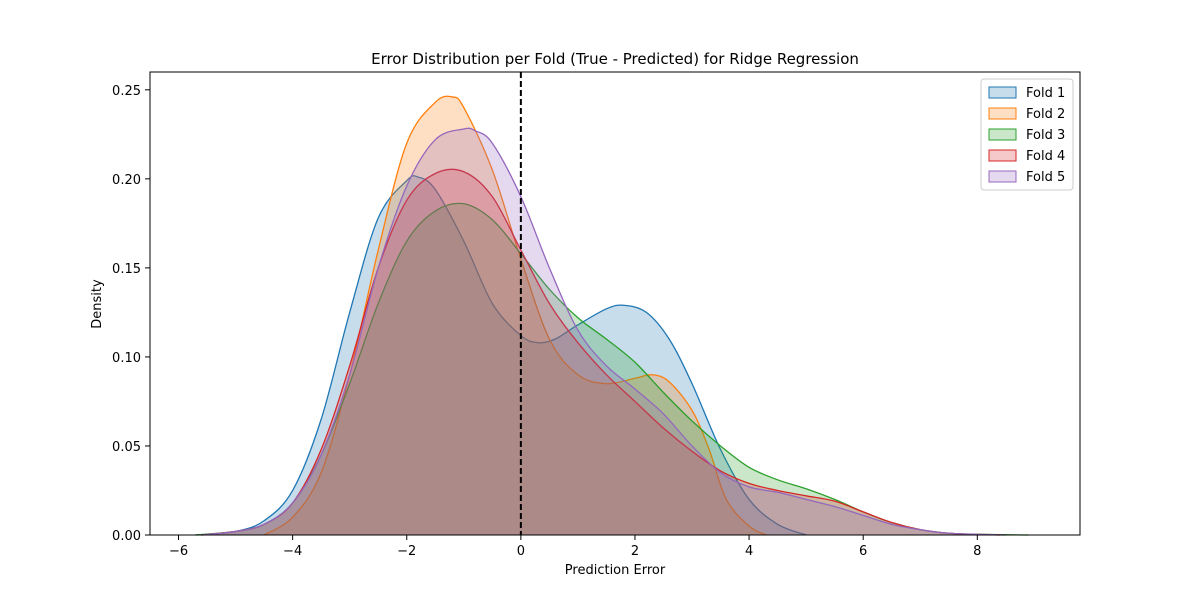 The height and width of the screenshot is (600, 1200). Describe the element at coordinates (749, 551) in the screenshot. I see `x-tick-label: 4` at that location.